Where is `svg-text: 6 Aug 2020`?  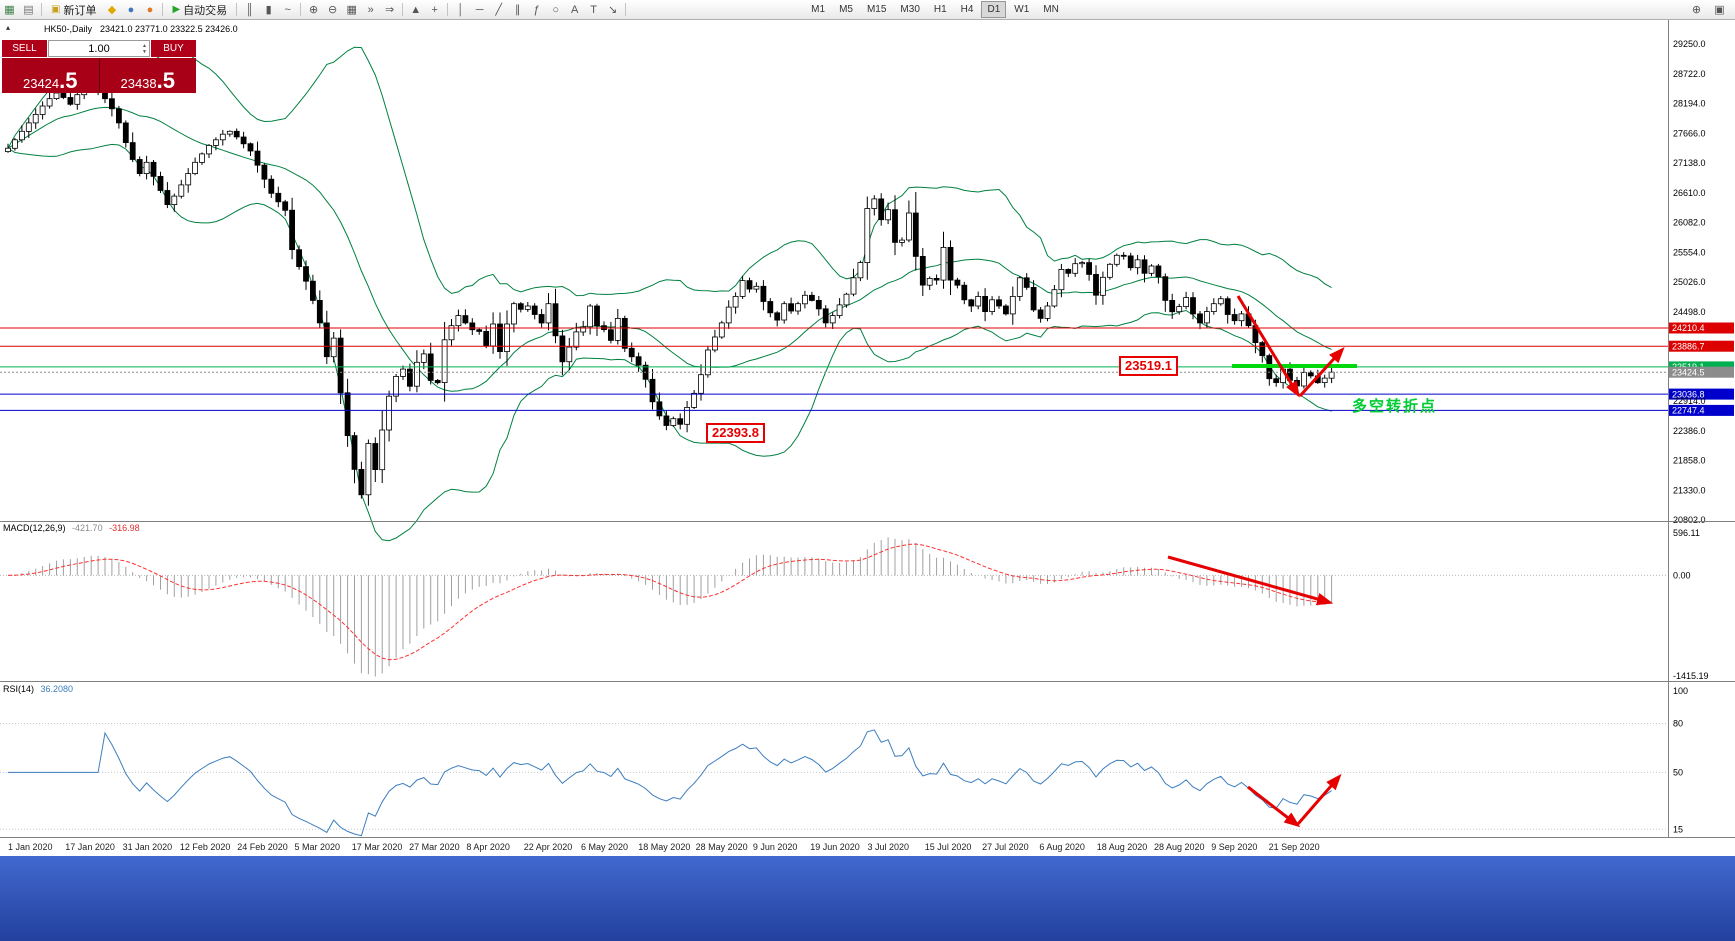
svg-text: 6 Aug 2020 is located at coordinates (1062, 847).